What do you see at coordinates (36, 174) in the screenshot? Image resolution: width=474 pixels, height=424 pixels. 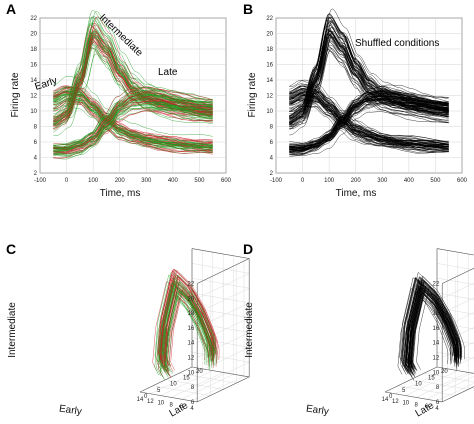 I see `y-tick-label: 2` at bounding box center [36, 174].